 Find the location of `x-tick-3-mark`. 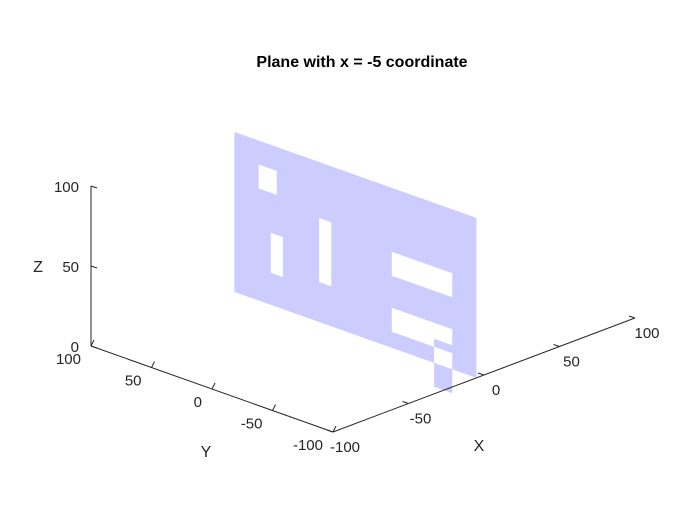

x-tick-3-mark is located at coordinates (556, 345).